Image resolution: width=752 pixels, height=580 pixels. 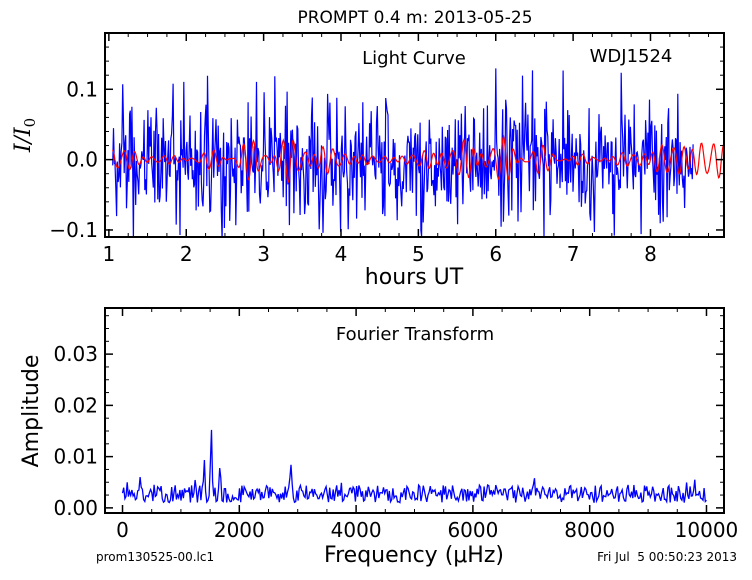 I want to click on fourier-xtick-label: 2000, so click(x=239, y=530).